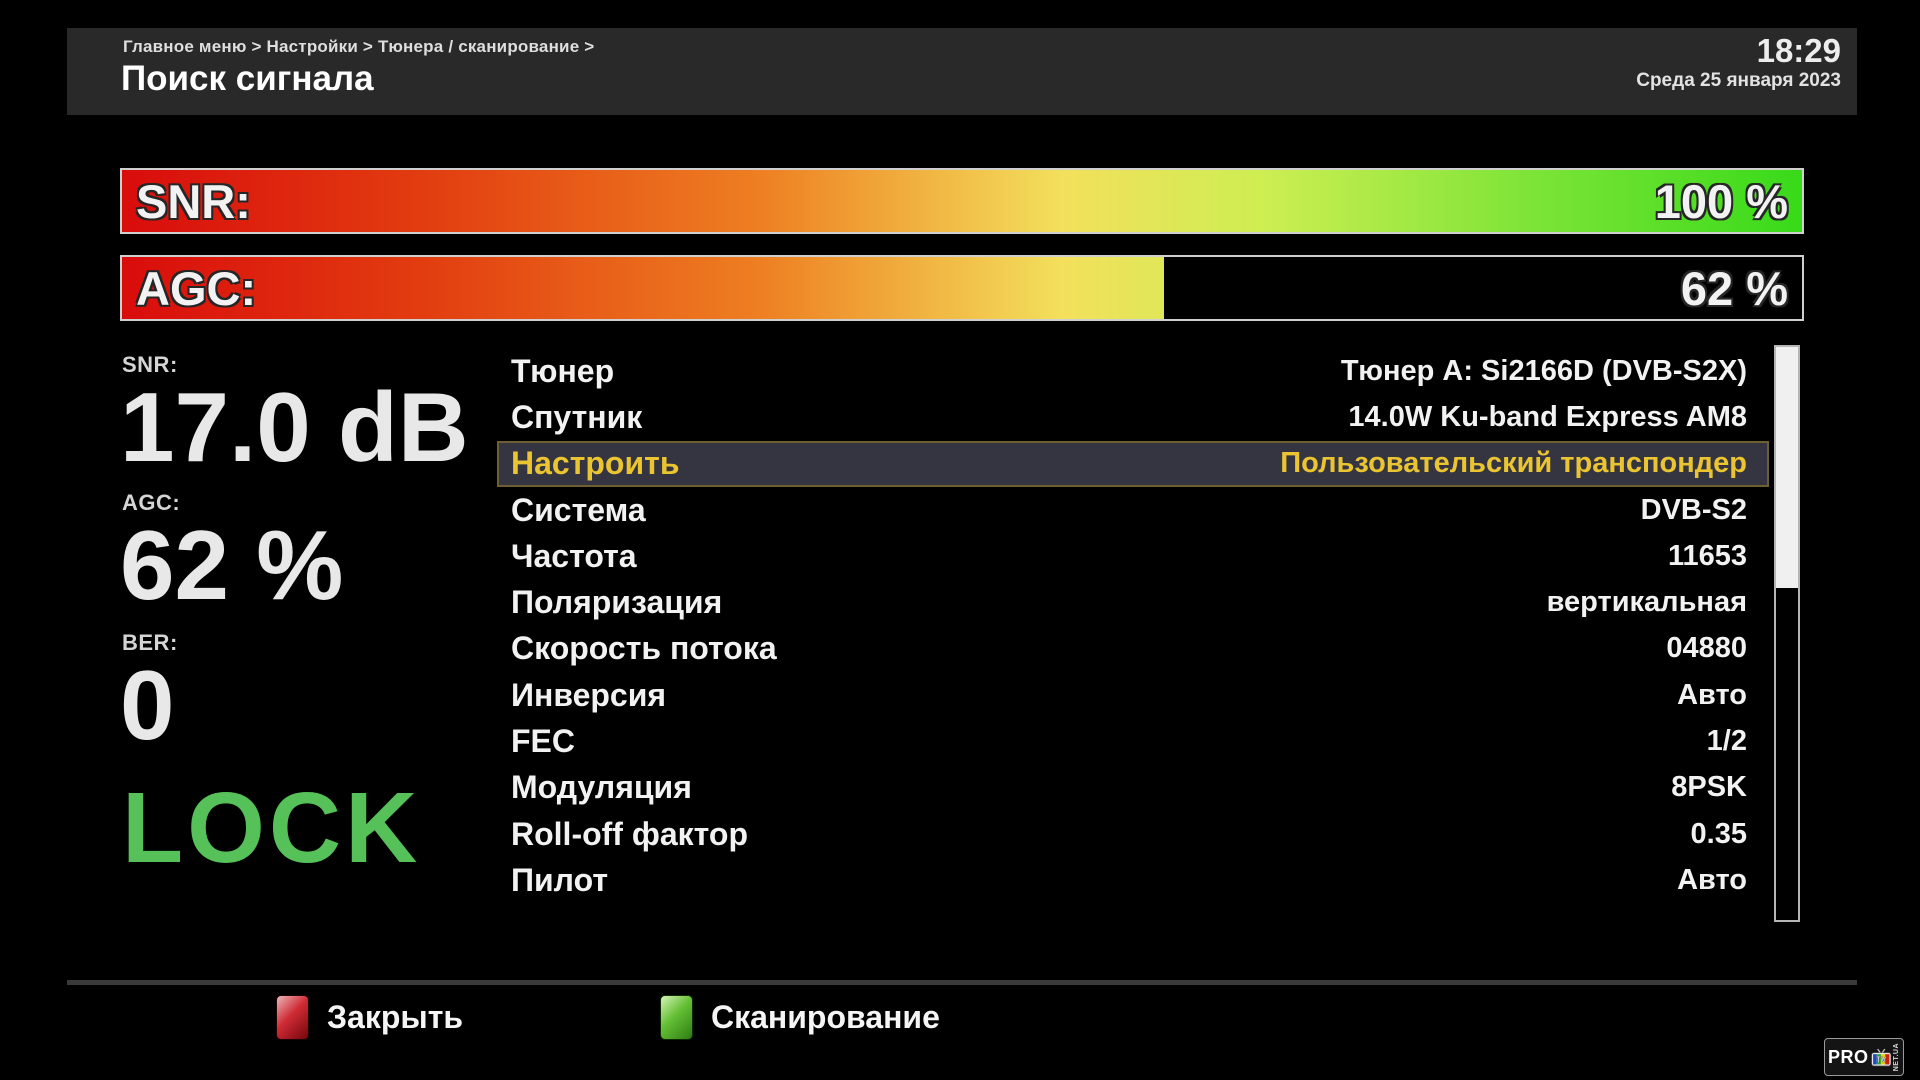 This screenshot has height=1080, width=1920. I want to click on agc-bar-value: 62 %, so click(1734, 288).